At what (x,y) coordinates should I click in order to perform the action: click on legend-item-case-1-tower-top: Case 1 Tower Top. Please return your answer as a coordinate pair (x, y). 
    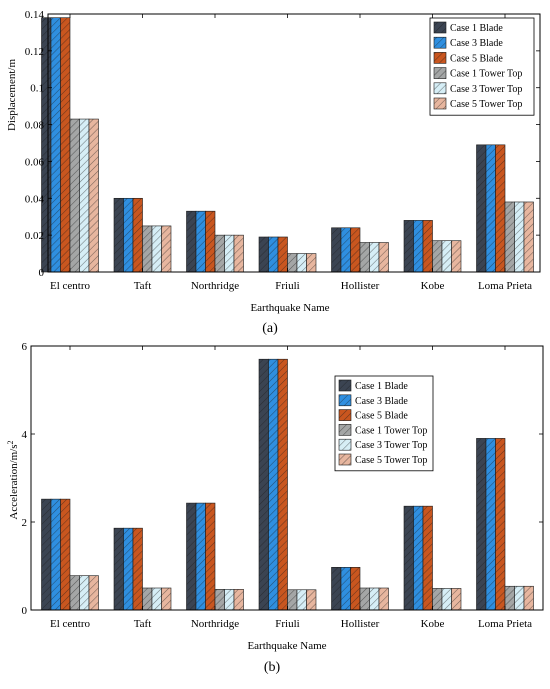
    Looking at the image, I should click on (382, 430).